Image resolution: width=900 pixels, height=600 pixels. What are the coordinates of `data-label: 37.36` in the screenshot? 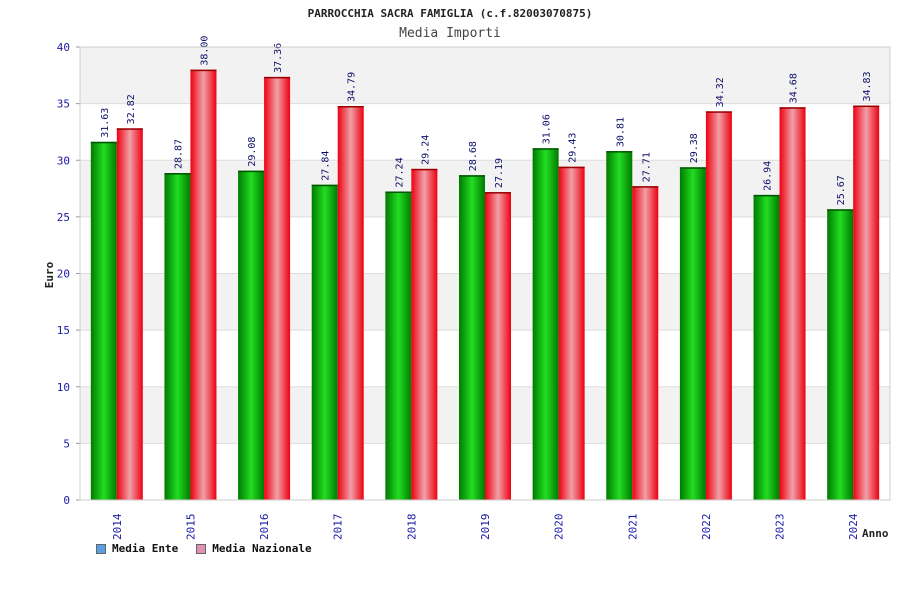 It's located at (278, 58).